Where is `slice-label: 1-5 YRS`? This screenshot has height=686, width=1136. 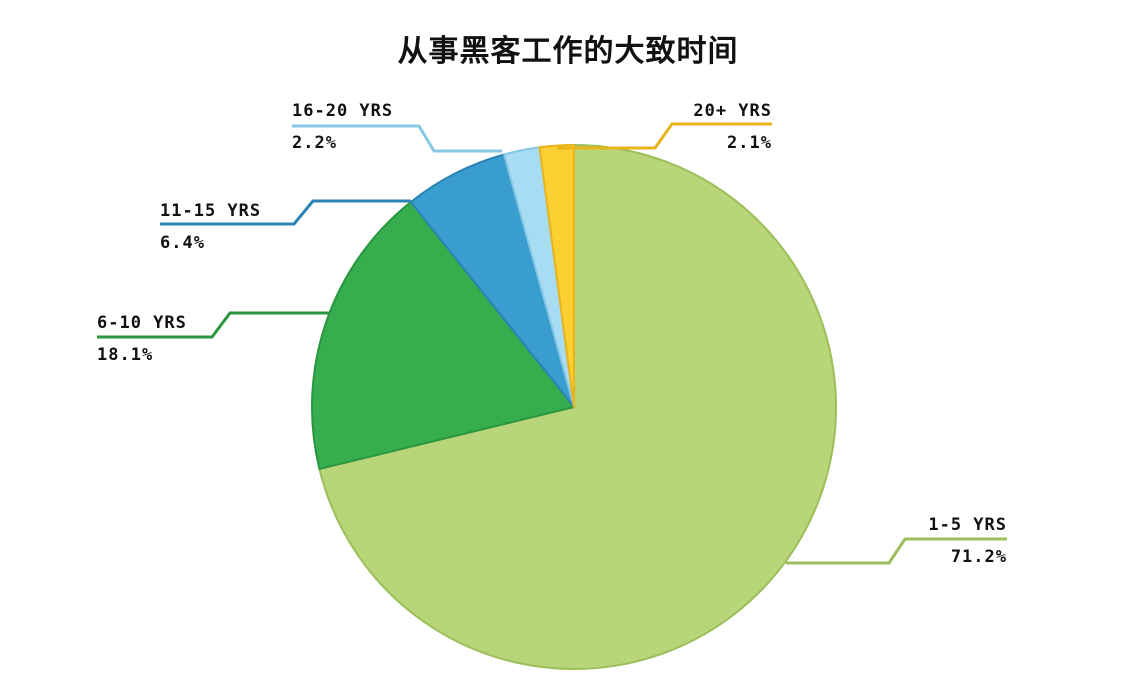 slice-label: 1-5 YRS is located at coordinates (967, 525).